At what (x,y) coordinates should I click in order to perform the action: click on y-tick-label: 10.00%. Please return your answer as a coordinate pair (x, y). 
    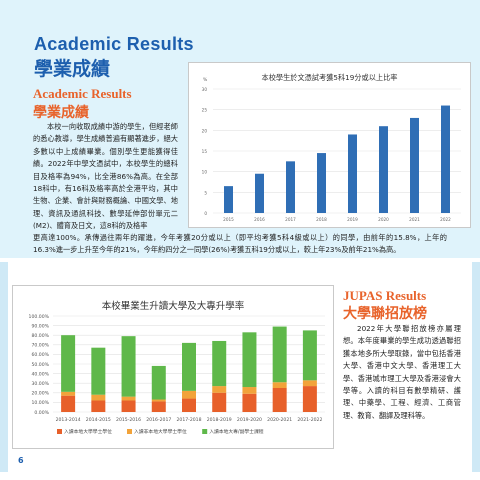
    Looking at the image, I should click on (40, 403).